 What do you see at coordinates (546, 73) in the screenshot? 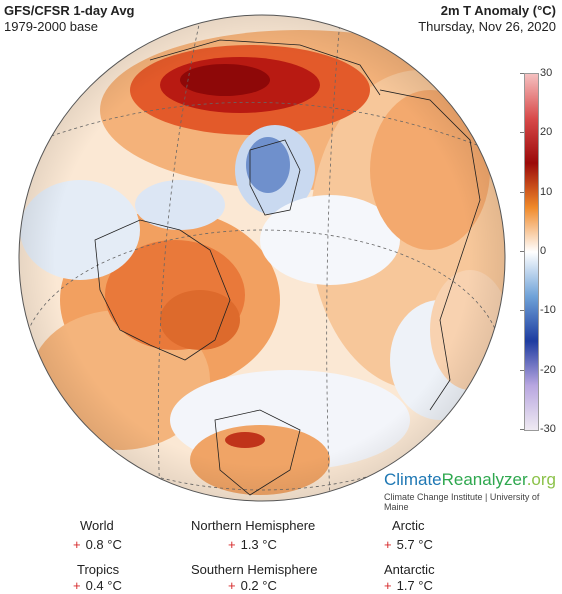
I see `colorbar-tick-label: 30` at bounding box center [546, 73].